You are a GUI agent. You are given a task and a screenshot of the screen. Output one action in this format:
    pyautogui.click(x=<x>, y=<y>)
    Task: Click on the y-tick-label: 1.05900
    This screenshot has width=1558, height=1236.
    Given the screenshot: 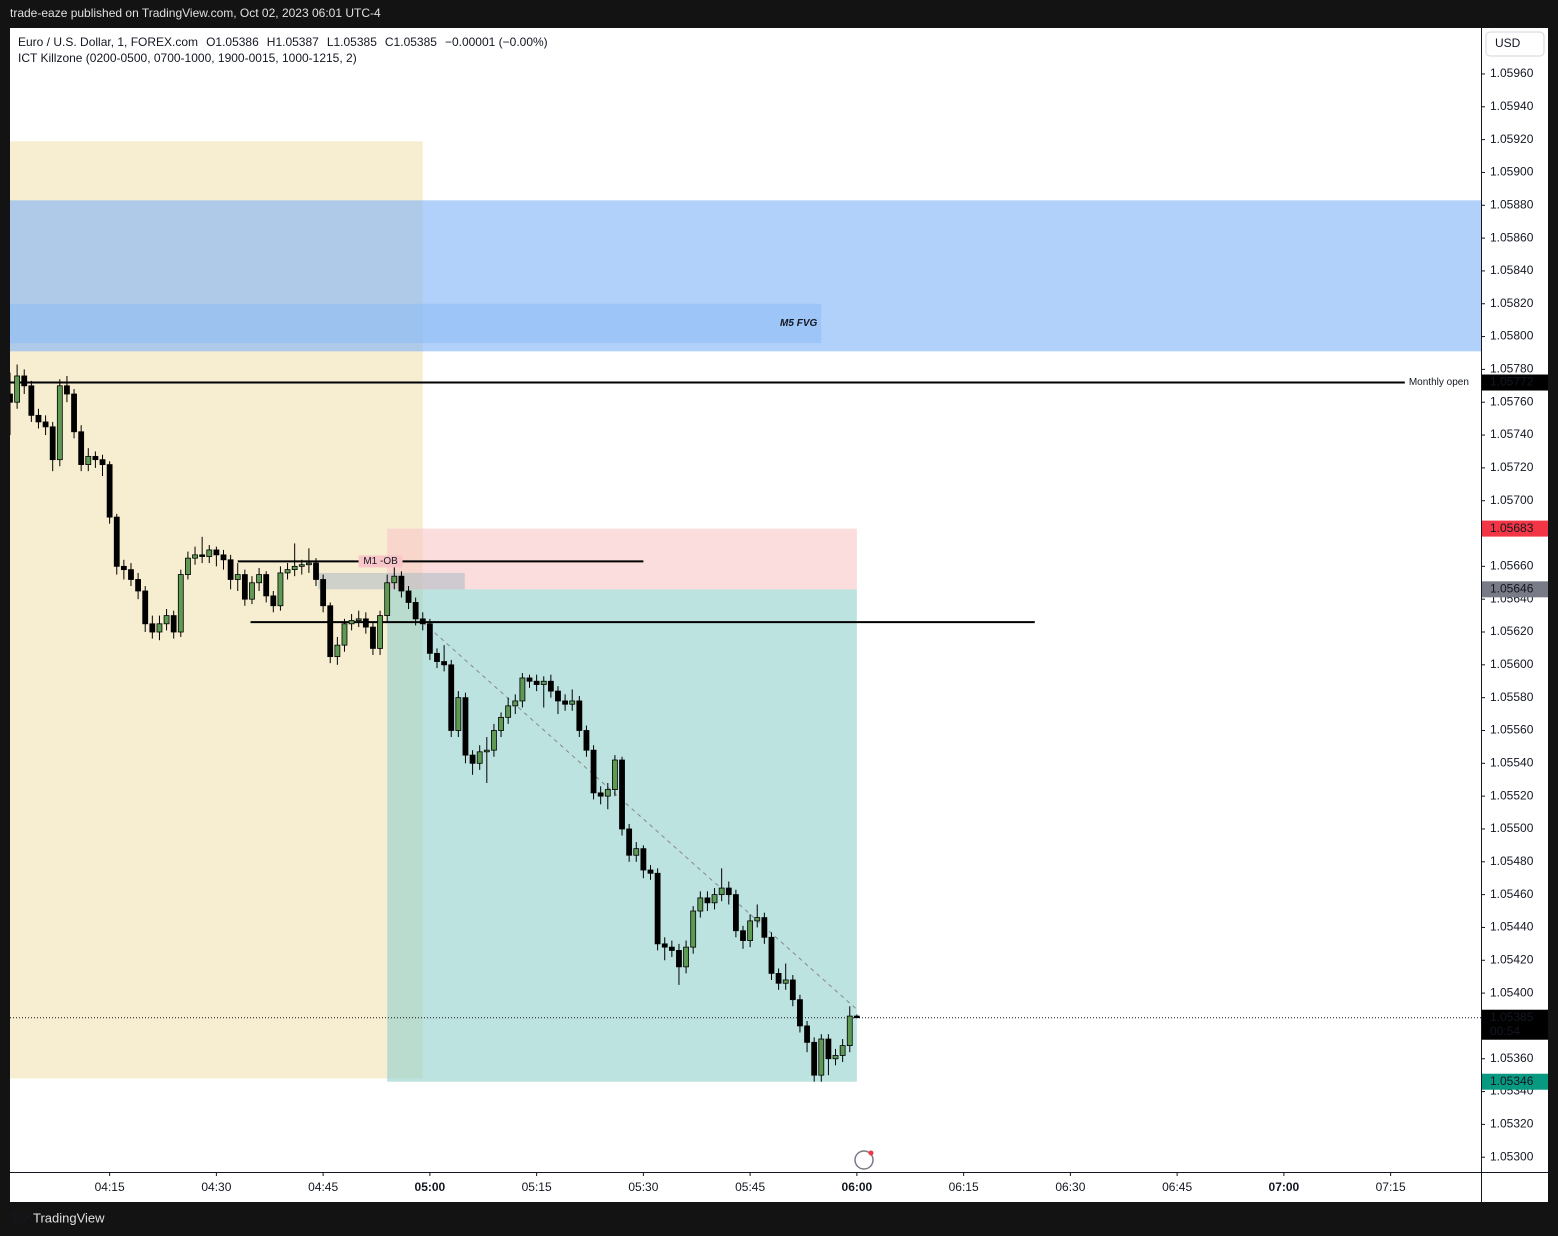 What is the action you would take?
    pyautogui.click(x=1512, y=172)
    